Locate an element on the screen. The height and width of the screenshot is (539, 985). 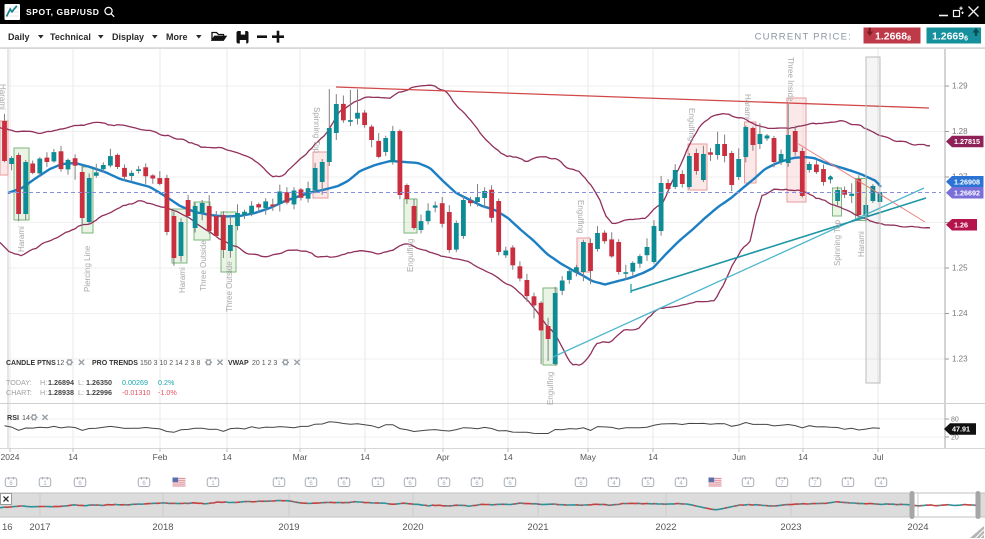
svg-text: CHART: is located at coordinates (19, 392).